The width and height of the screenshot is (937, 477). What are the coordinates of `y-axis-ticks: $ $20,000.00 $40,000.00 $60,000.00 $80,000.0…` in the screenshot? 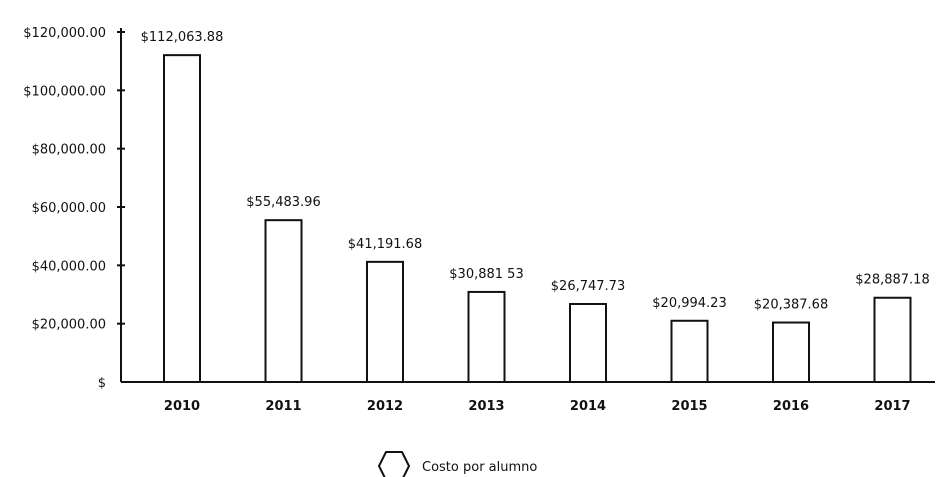 It's located at (74, 208).